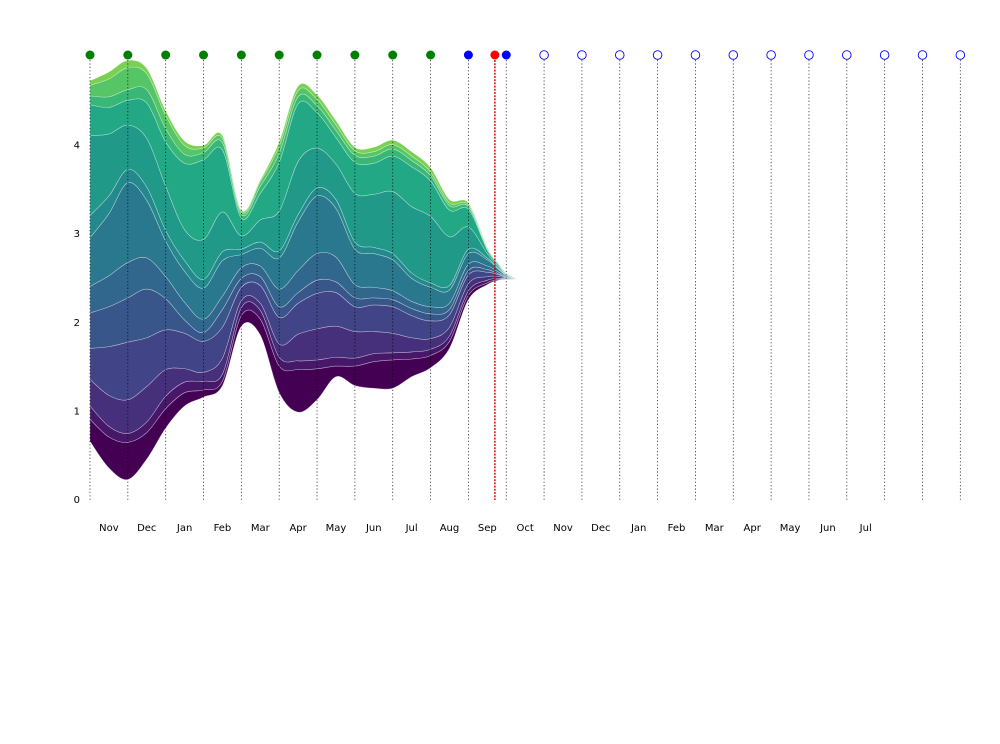 This screenshot has width=1000, height=744. I want to click on y-tick-label: 2, so click(77, 323).